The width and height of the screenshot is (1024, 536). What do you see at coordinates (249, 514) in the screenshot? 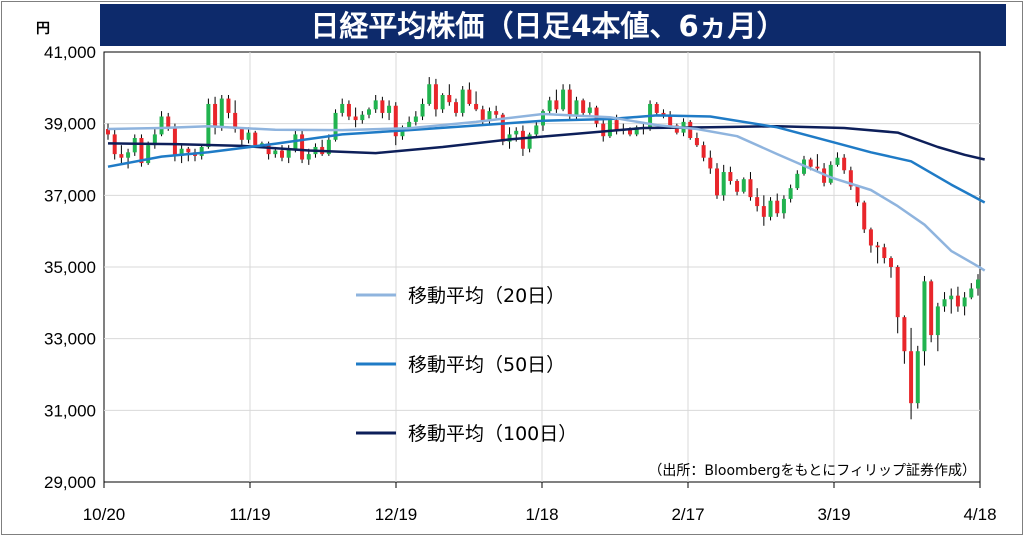
I see `x-tick-label: 11/19` at bounding box center [249, 514].